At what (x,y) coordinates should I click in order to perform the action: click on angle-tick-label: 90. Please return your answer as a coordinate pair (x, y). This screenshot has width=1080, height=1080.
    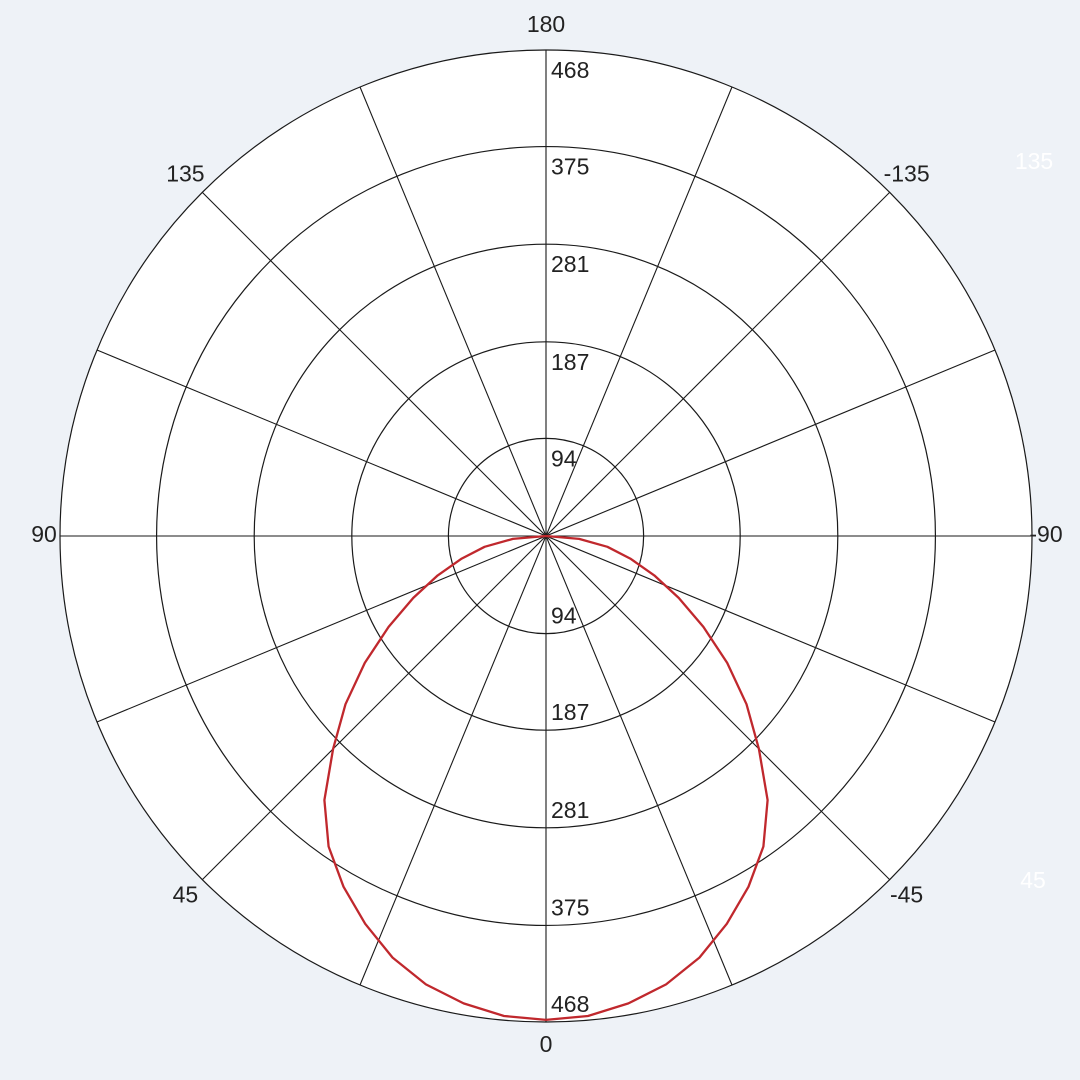
    Looking at the image, I should click on (44, 534).